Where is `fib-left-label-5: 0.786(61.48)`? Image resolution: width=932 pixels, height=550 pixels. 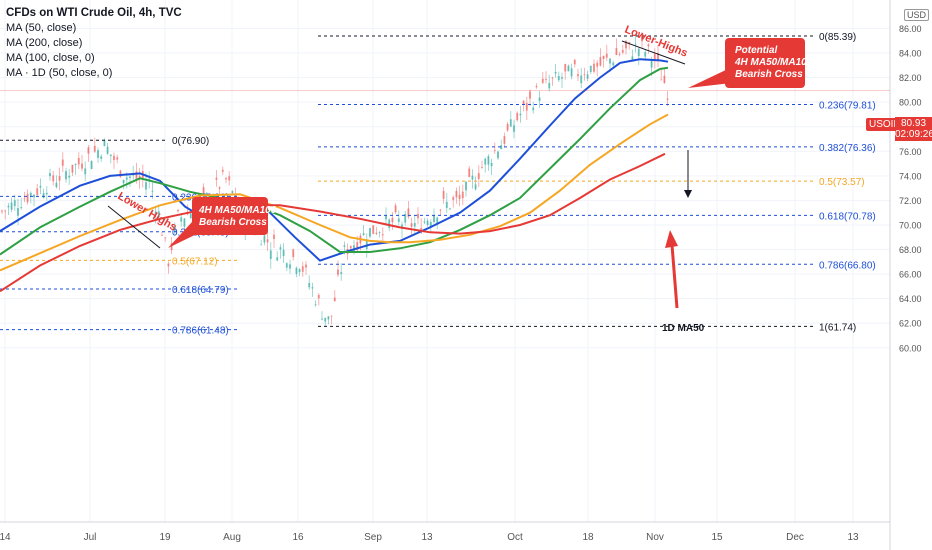 fib-left-label-5: 0.786(61.48) is located at coordinates (200, 331).